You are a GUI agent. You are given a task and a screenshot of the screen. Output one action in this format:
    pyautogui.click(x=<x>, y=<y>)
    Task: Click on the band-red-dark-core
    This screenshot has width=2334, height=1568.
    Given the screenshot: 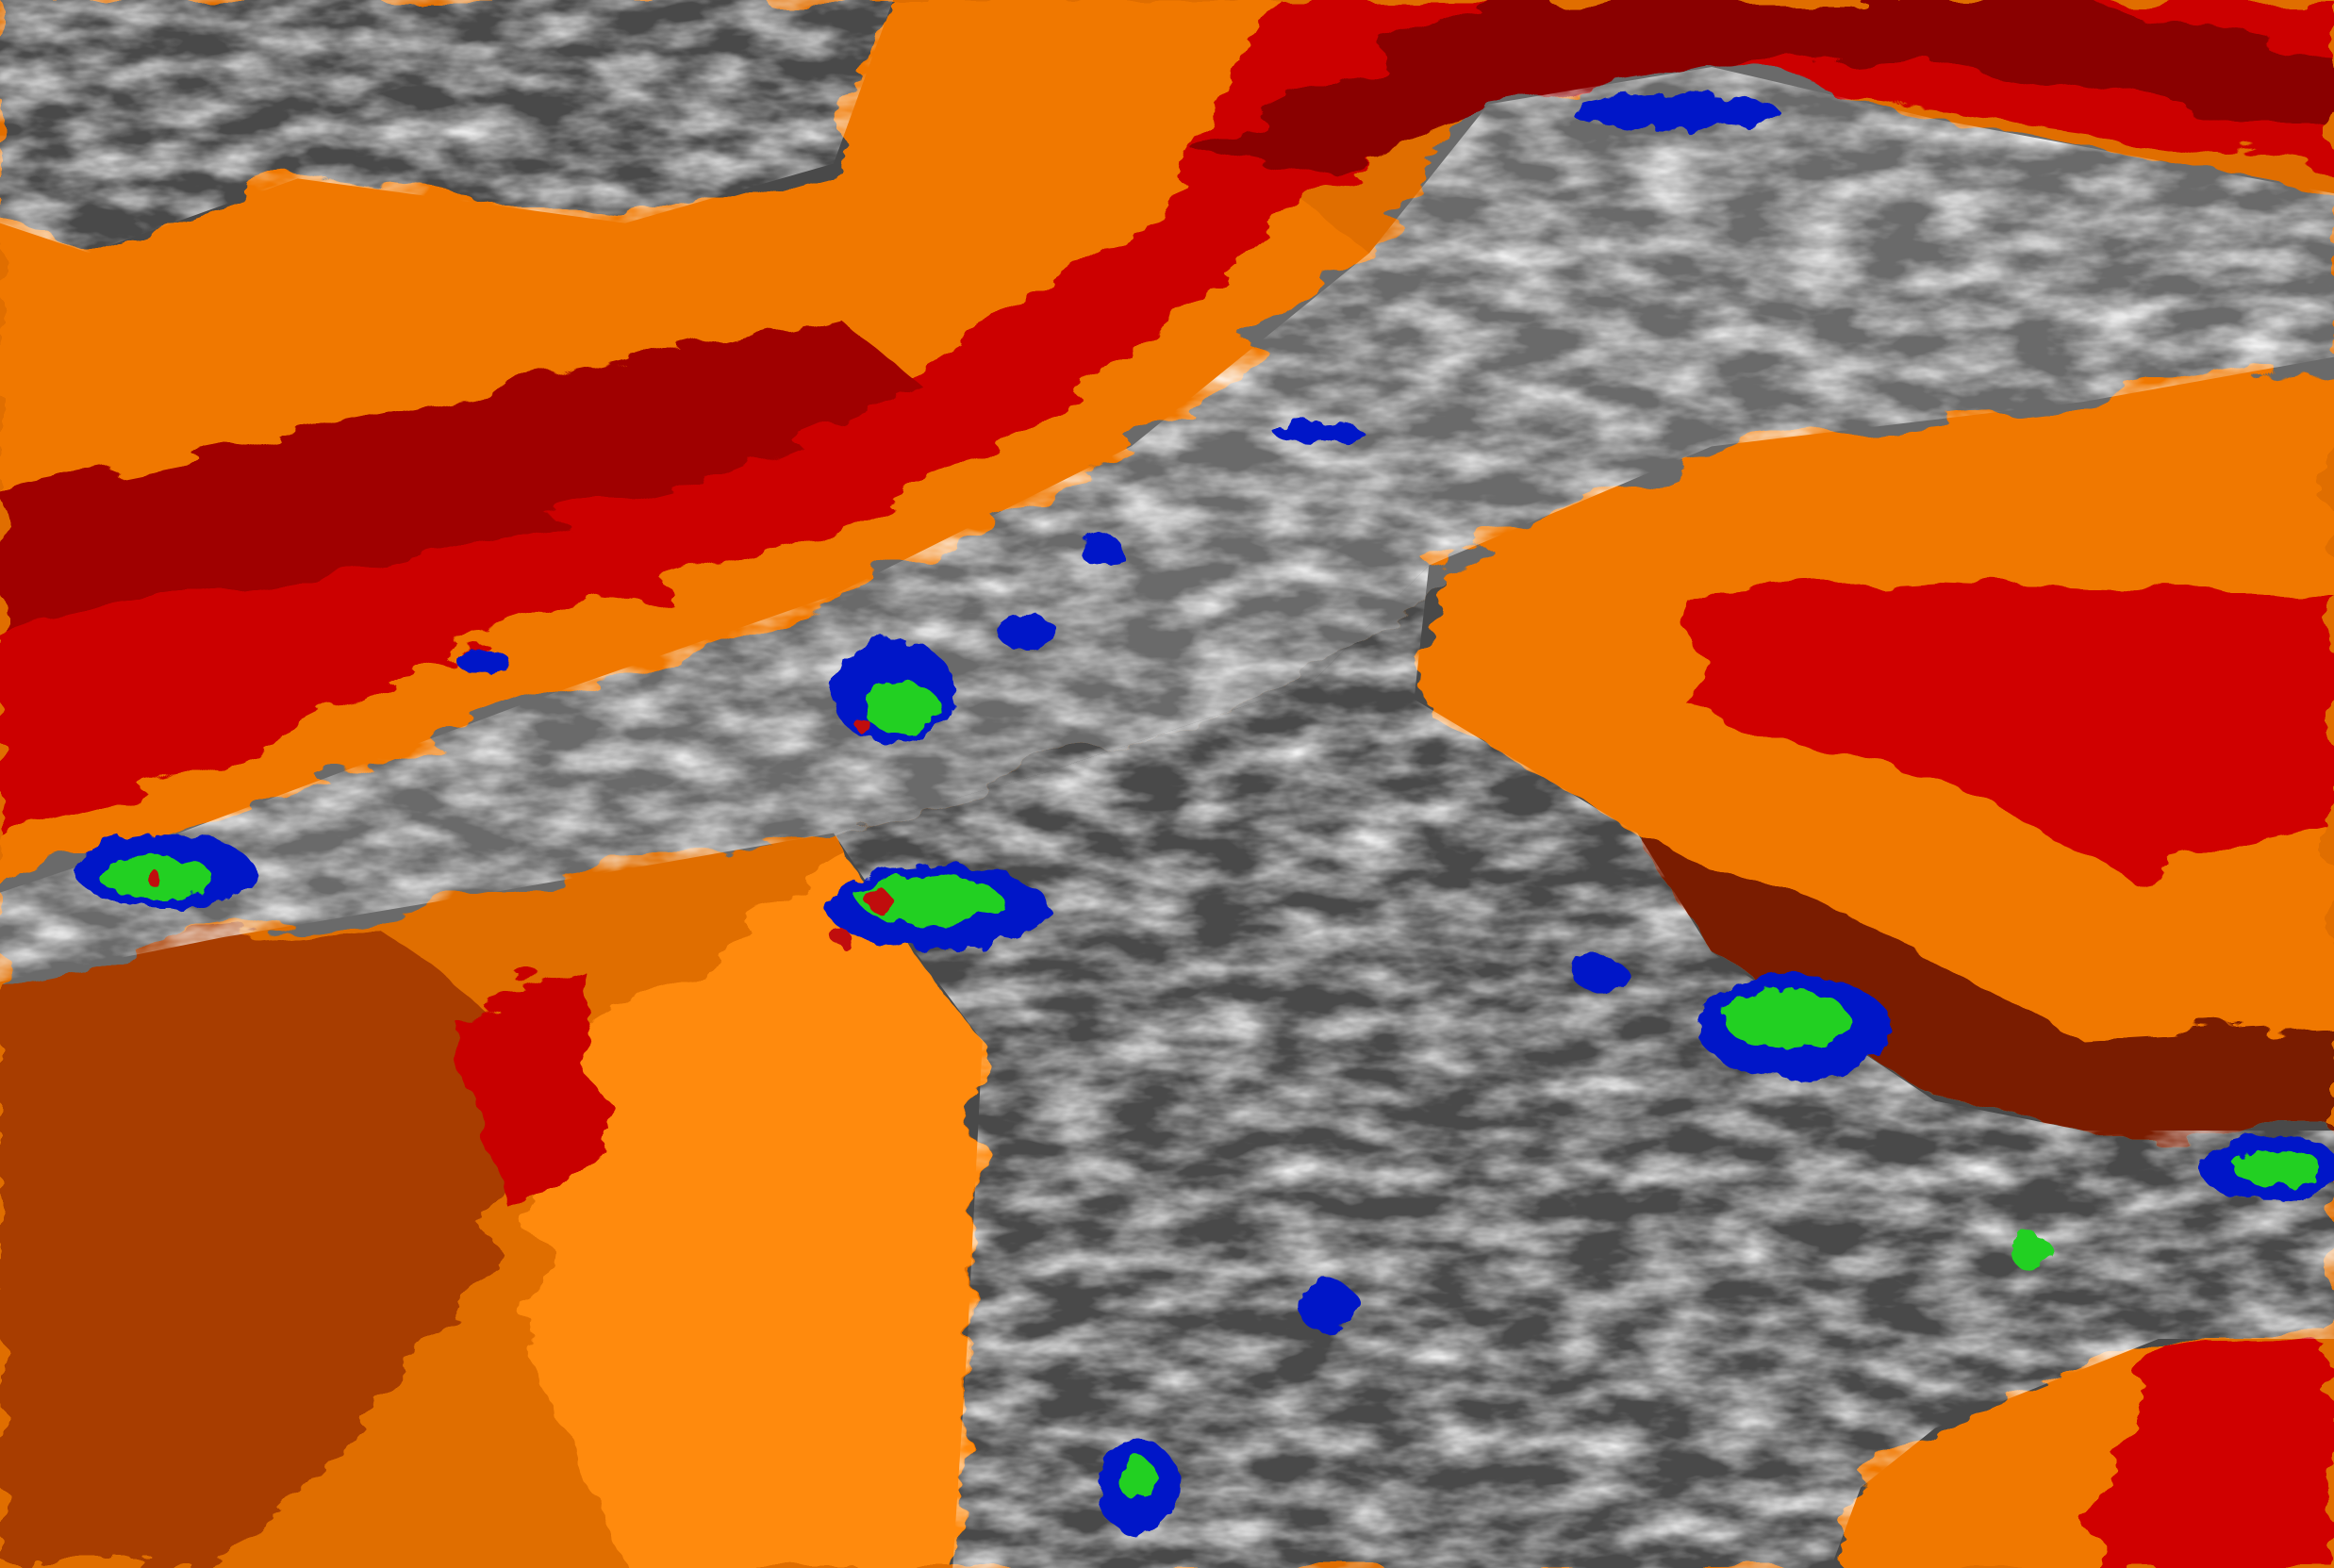 What is the action you would take?
    pyautogui.click(x=1762, y=89)
    